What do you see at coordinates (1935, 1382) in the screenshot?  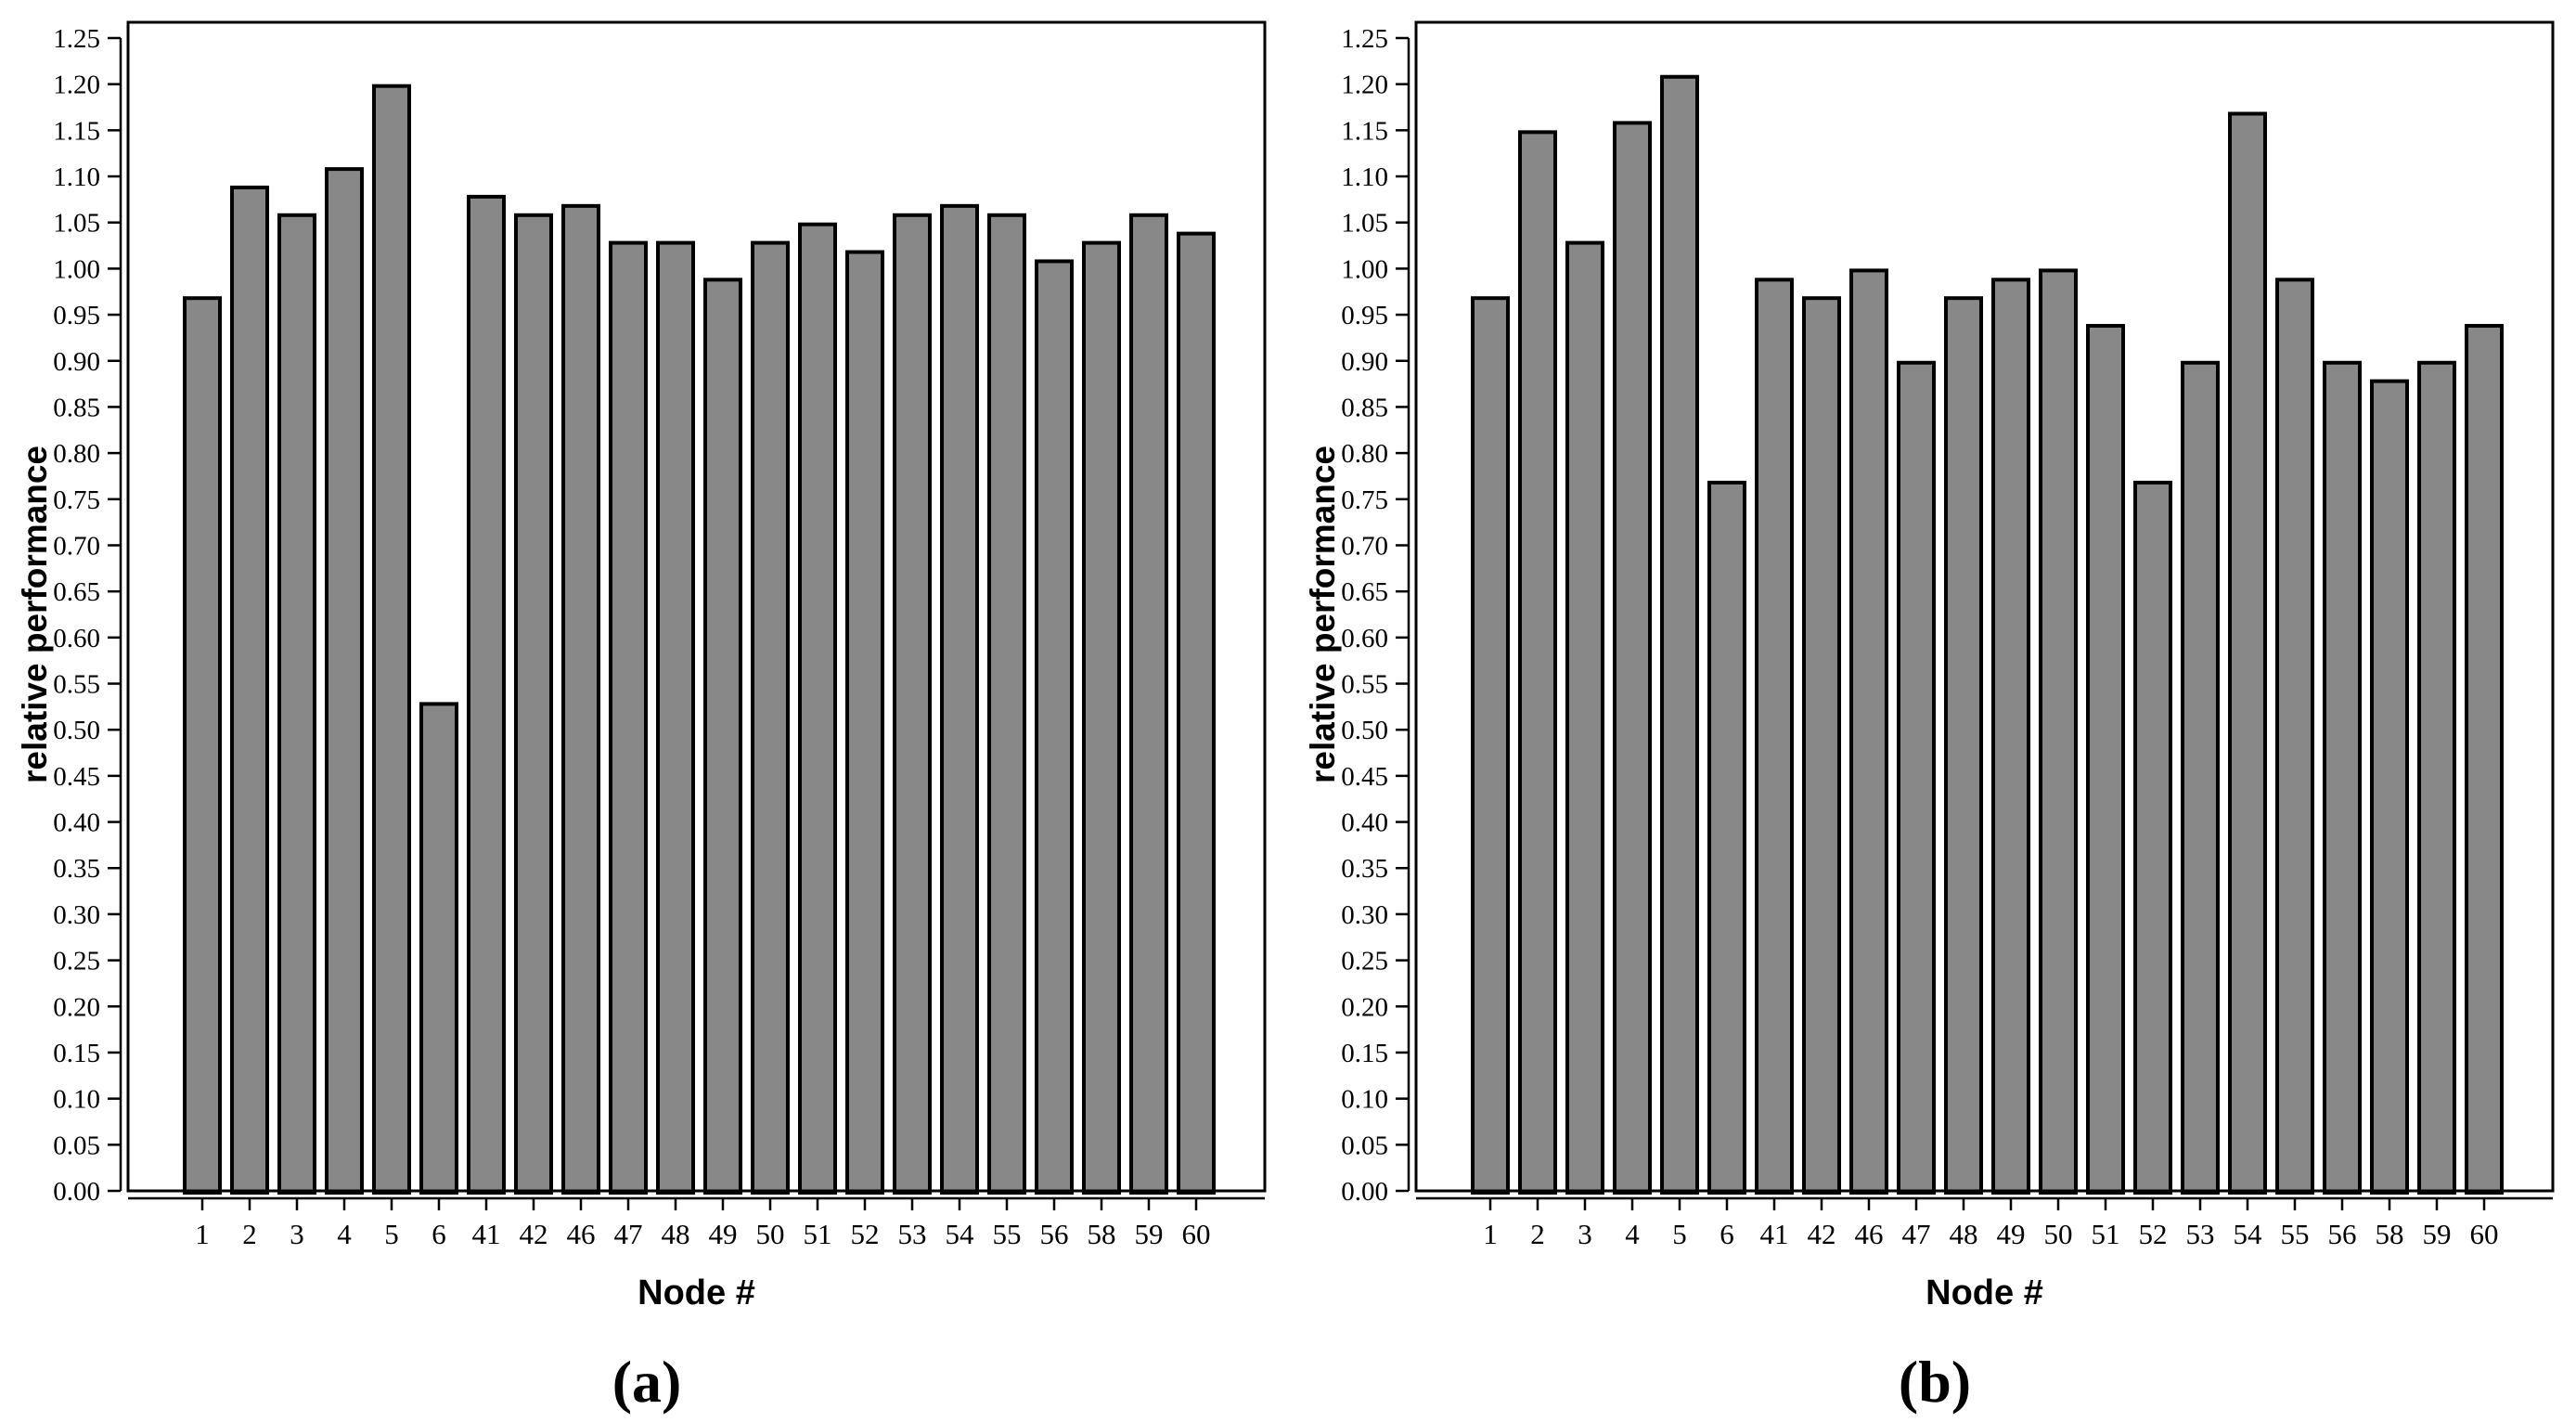 I see `panel-caption-b: (b)` at bounding box center [1935, 1382].